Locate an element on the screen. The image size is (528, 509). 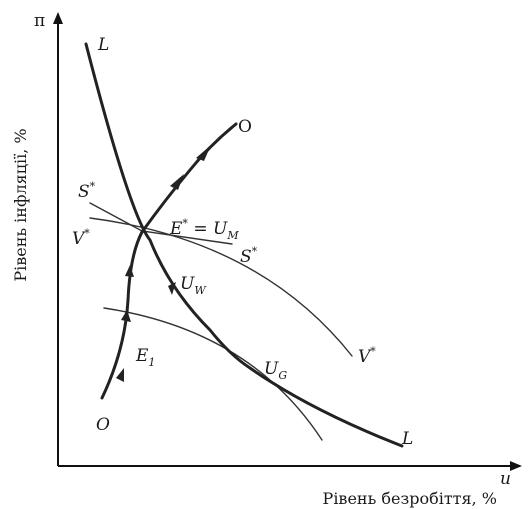
label-s-right: S* is located at coordinates (249, 256).